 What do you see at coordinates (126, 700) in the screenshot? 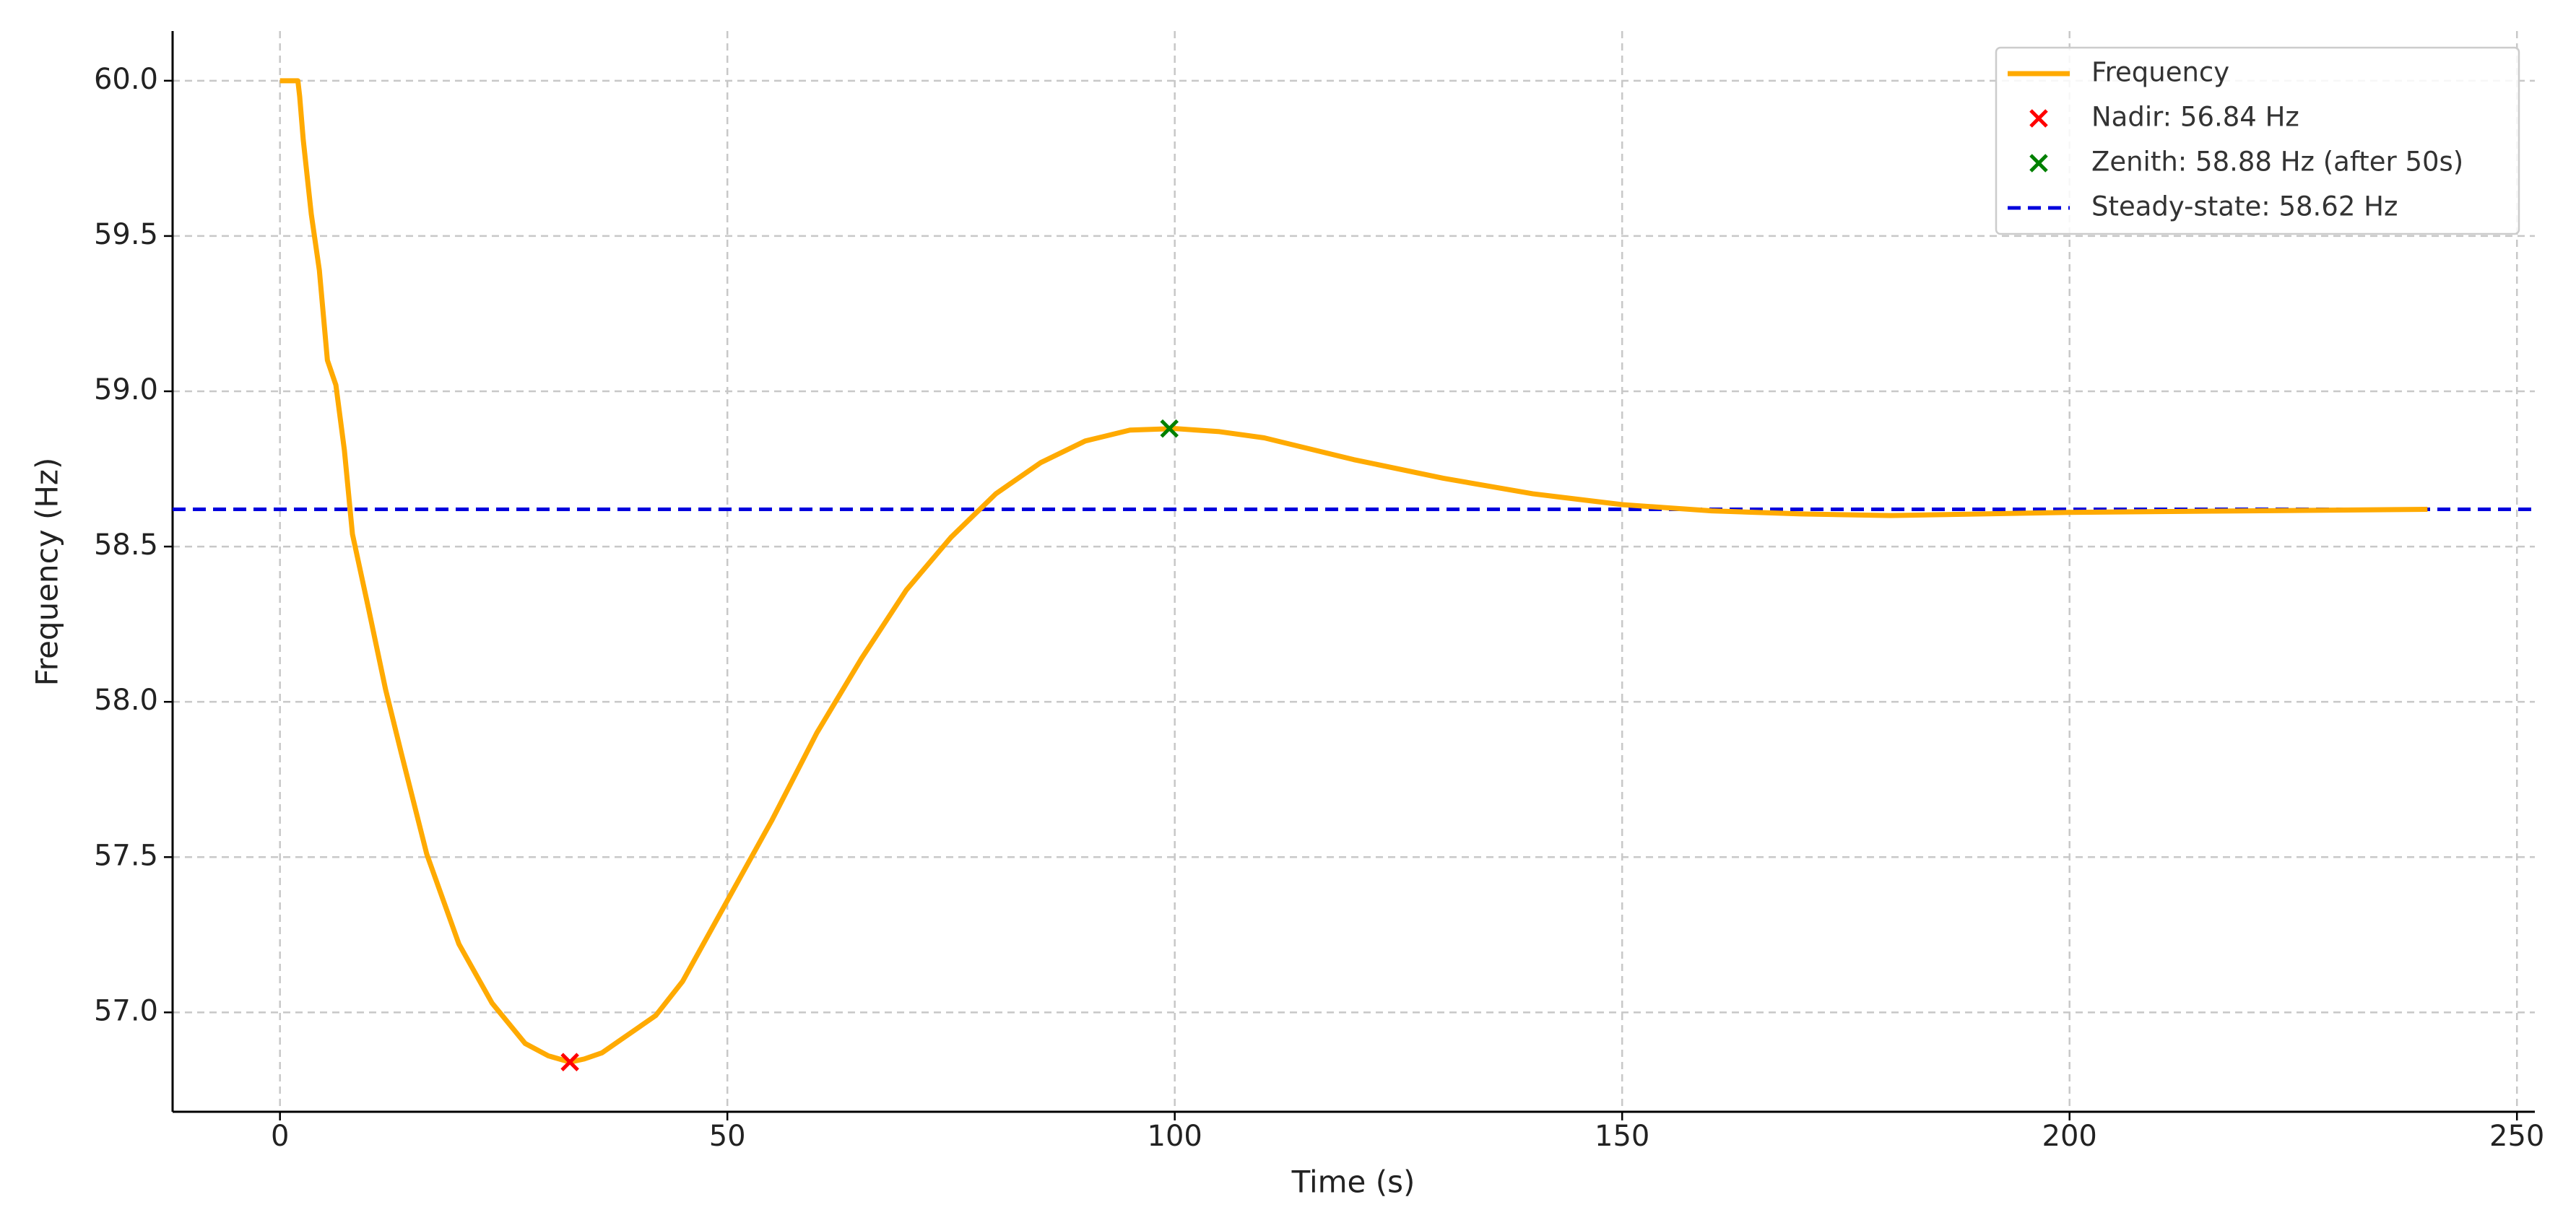
I see `y-tick-label: 58.0` at bounding box center [126, 700].